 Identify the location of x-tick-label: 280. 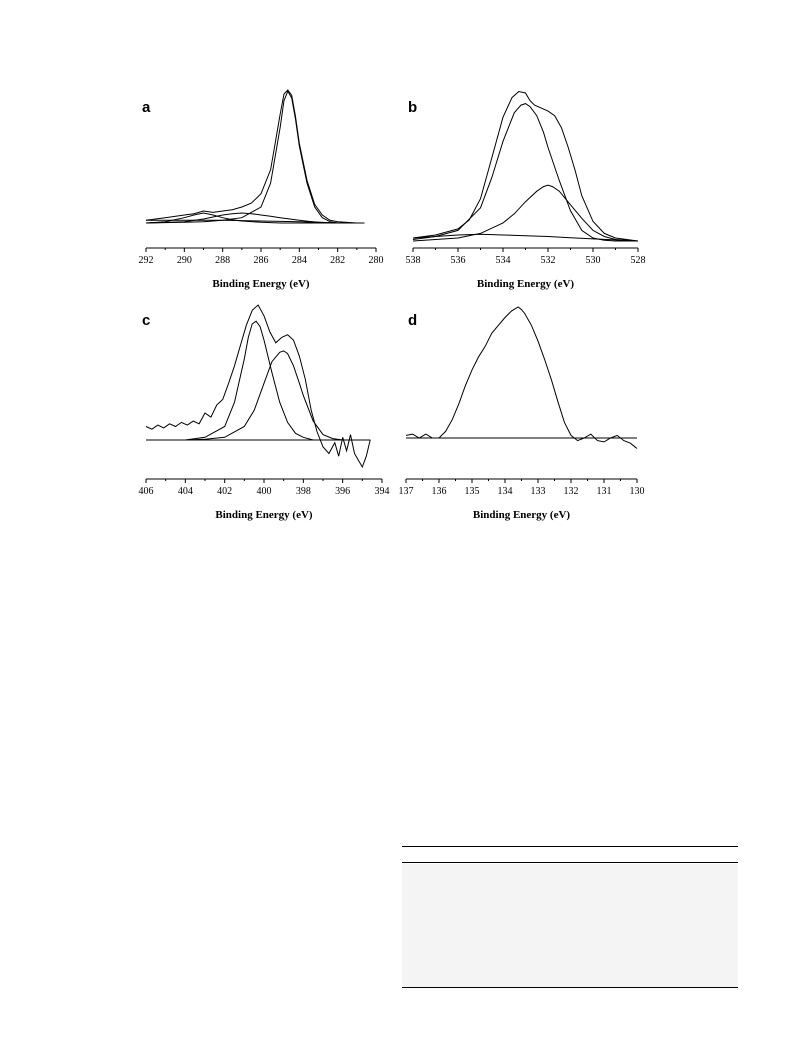
(376, 260).